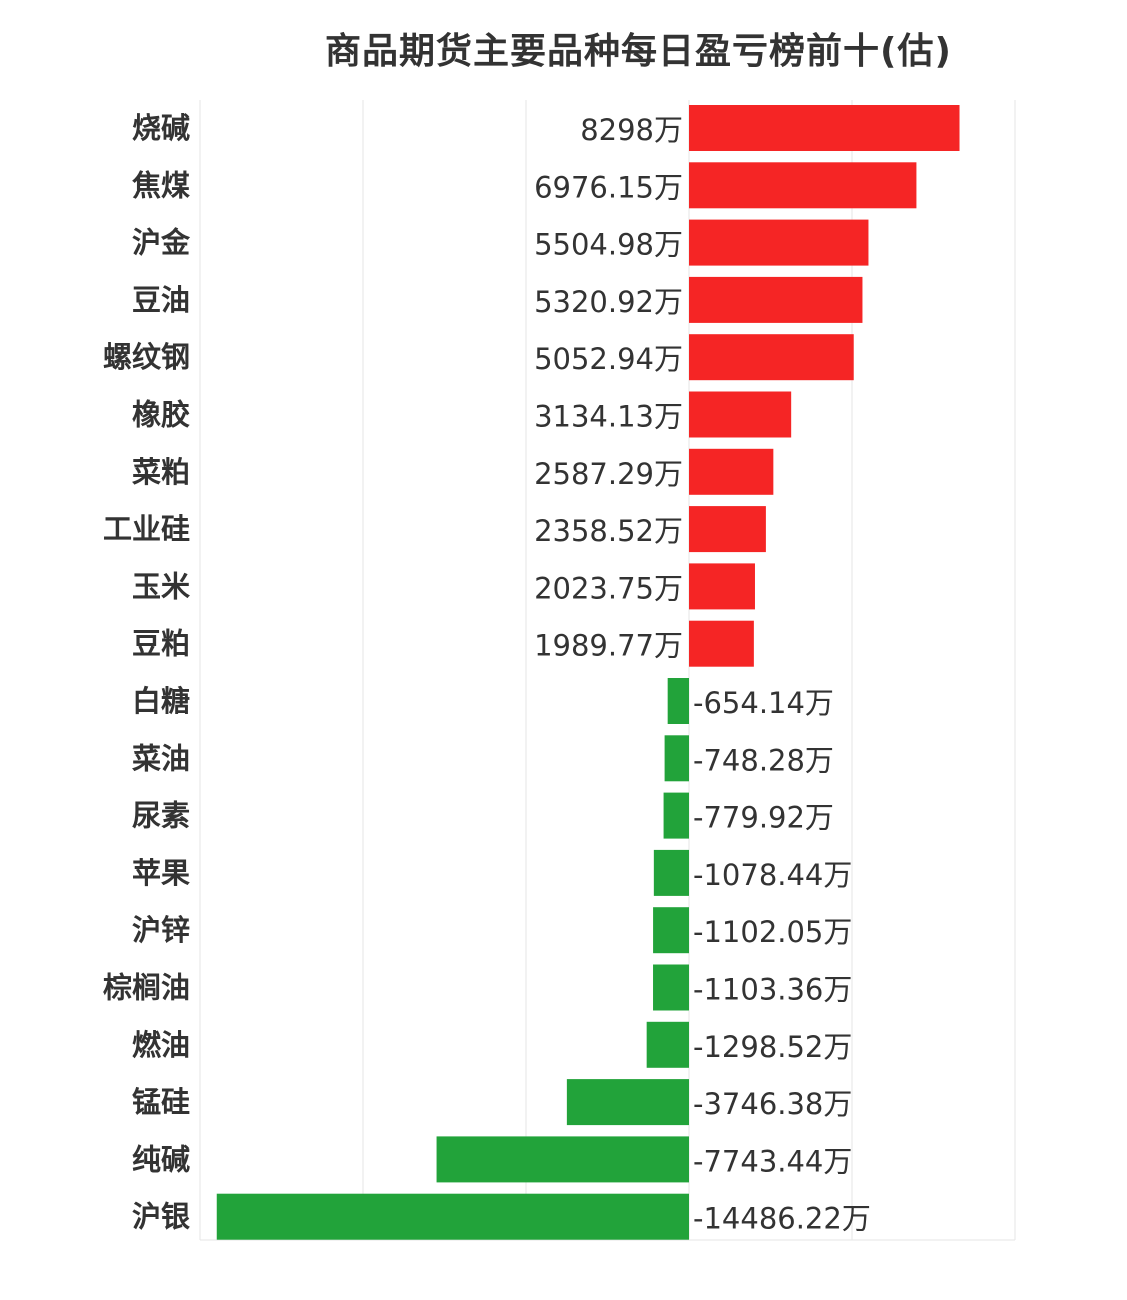 The height and width of the screenshot is (1300, 1127). What do you see at coordinates (638, 51) in the screenshot?
I see `chart-title: 商品期货主要品种每日盈亏榜前十(估)` at bounding box center [638, 51].